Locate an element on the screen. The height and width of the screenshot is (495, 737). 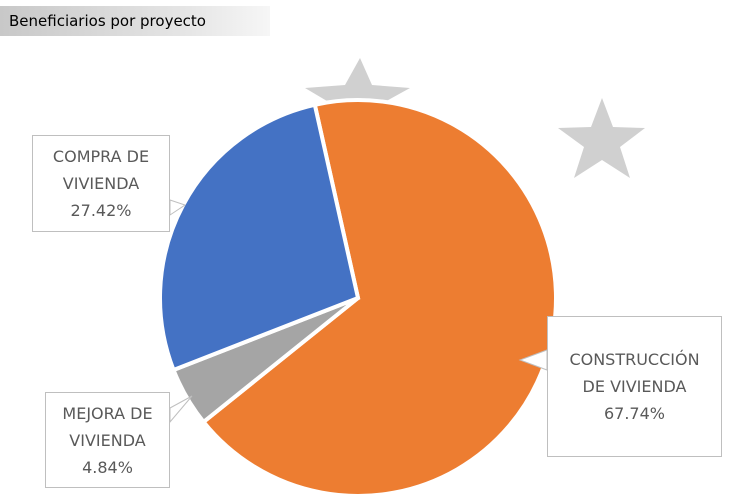
percent-label: 4.84% is located at coordinates (107, 467).